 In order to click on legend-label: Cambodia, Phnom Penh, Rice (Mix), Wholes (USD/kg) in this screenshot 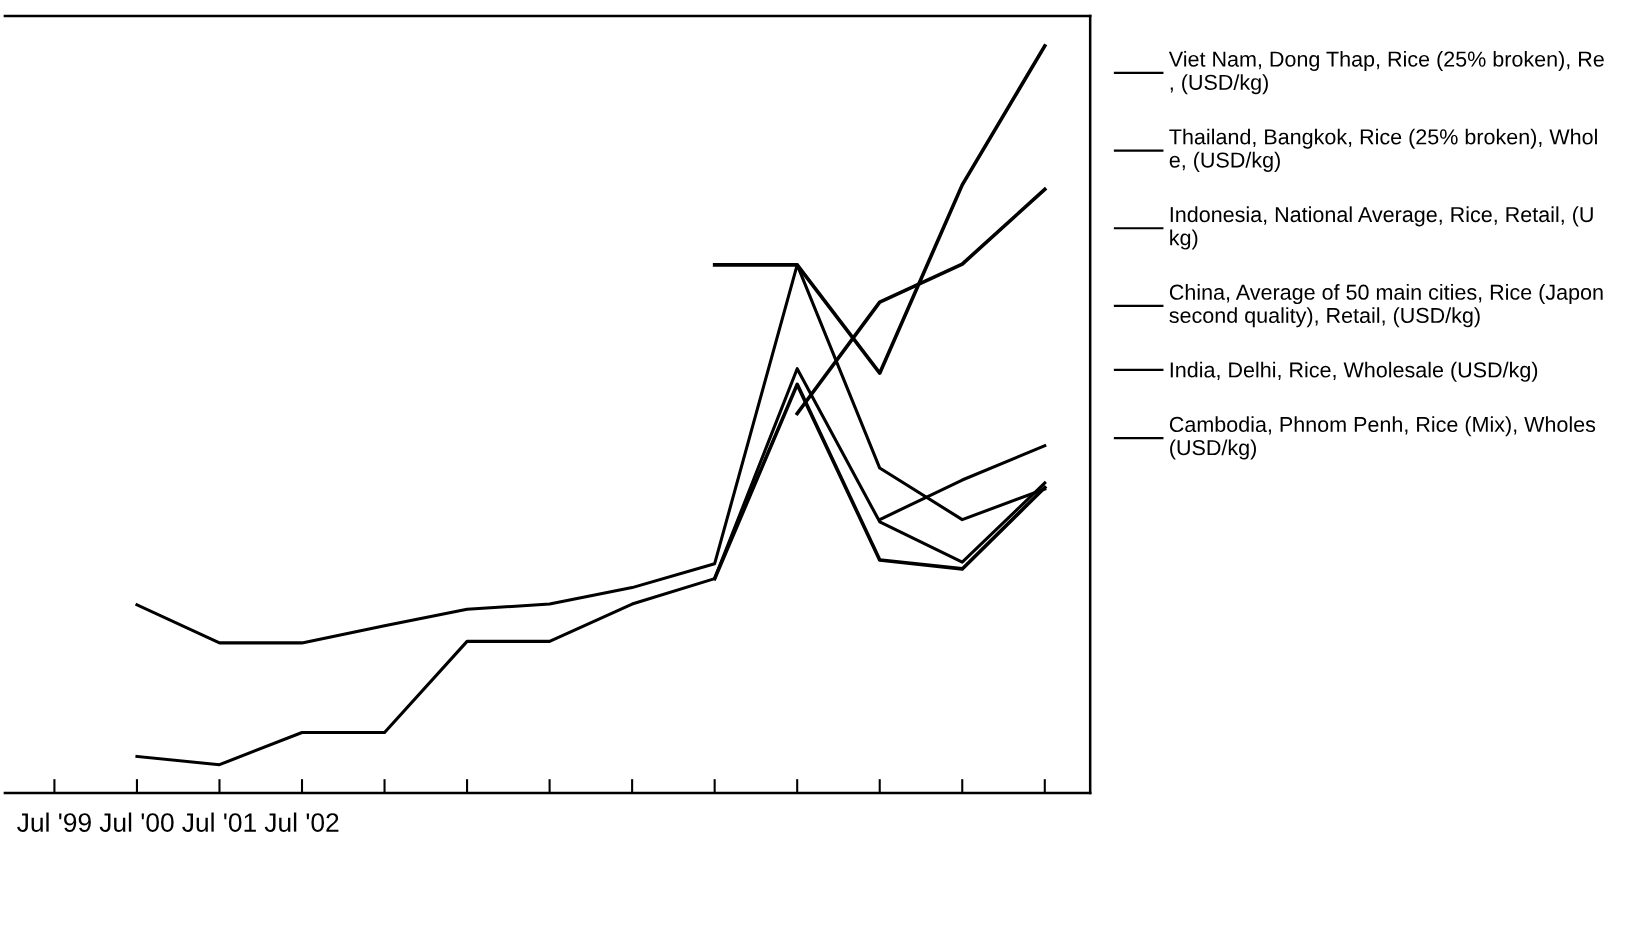, I will do `click(1382, 438)`.